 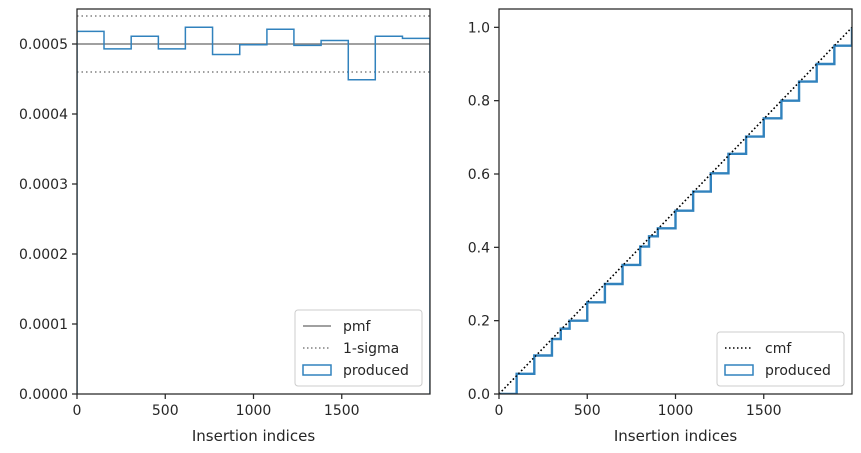 What do you see at coordinates (43, 115) in the screenshot?
I see `y-tick-label: 0.0004` at bounding box center [43, 115].